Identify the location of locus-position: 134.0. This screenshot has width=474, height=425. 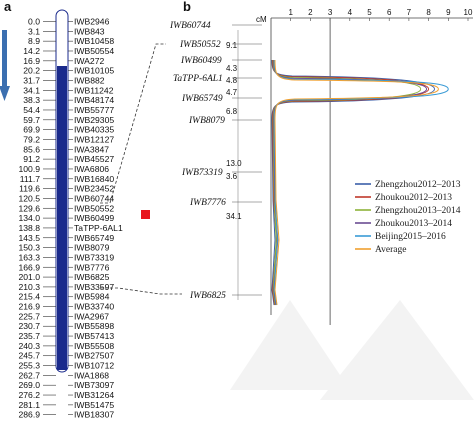
(29, 218).